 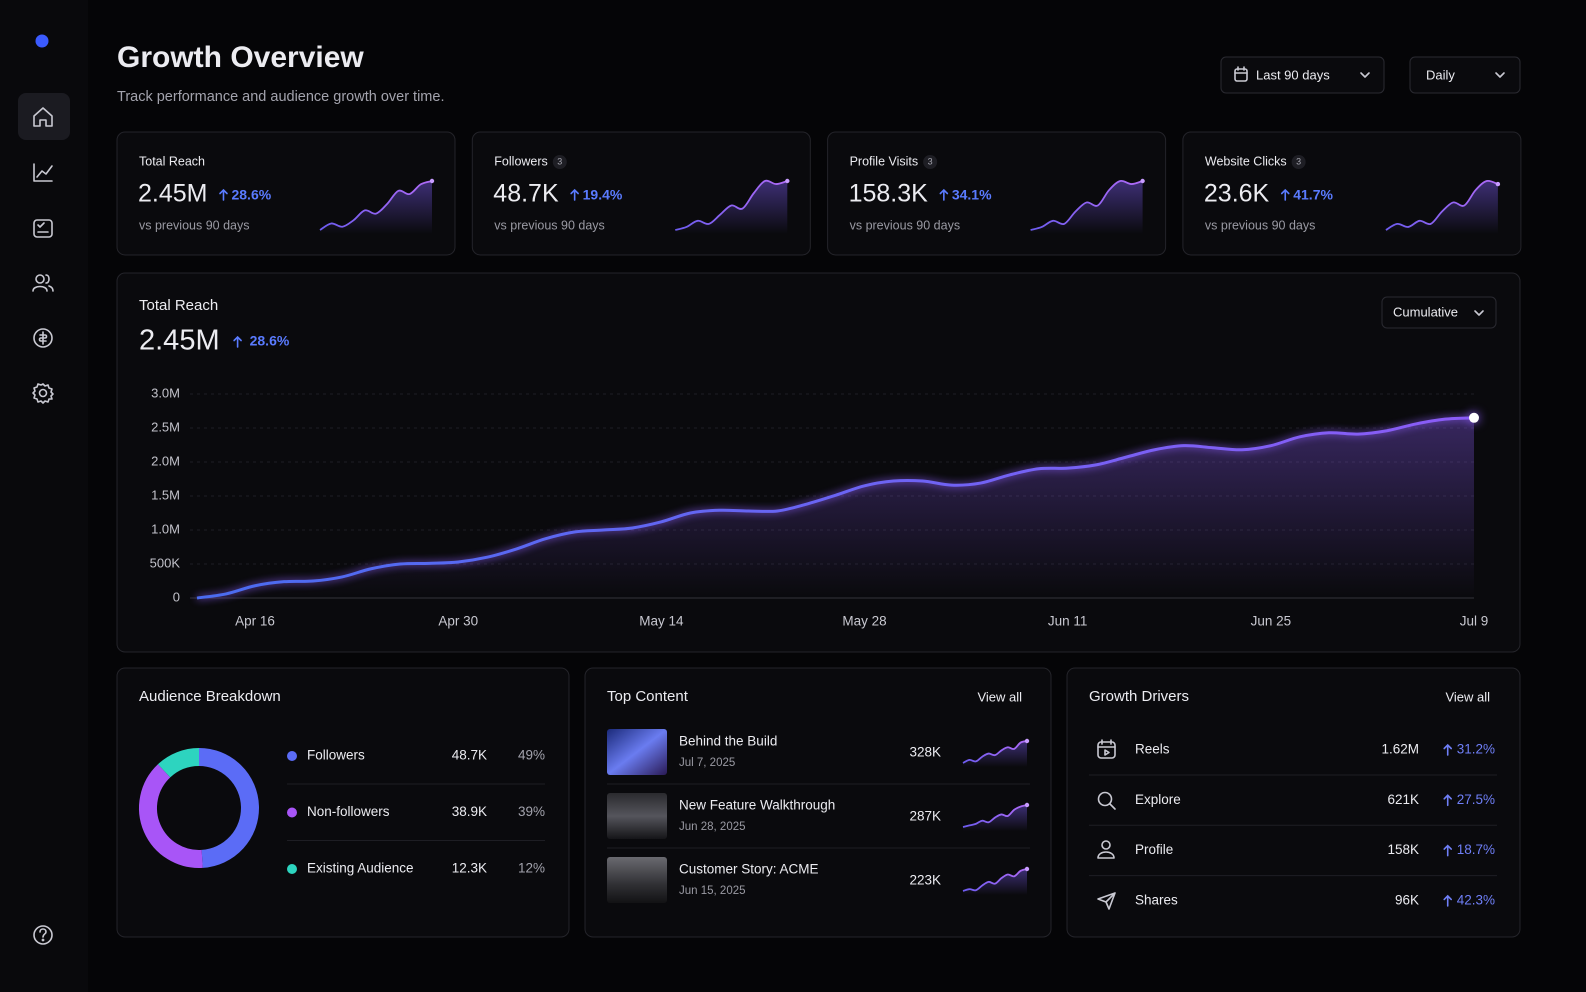 I want to click on area, so click(x=835, y=507).